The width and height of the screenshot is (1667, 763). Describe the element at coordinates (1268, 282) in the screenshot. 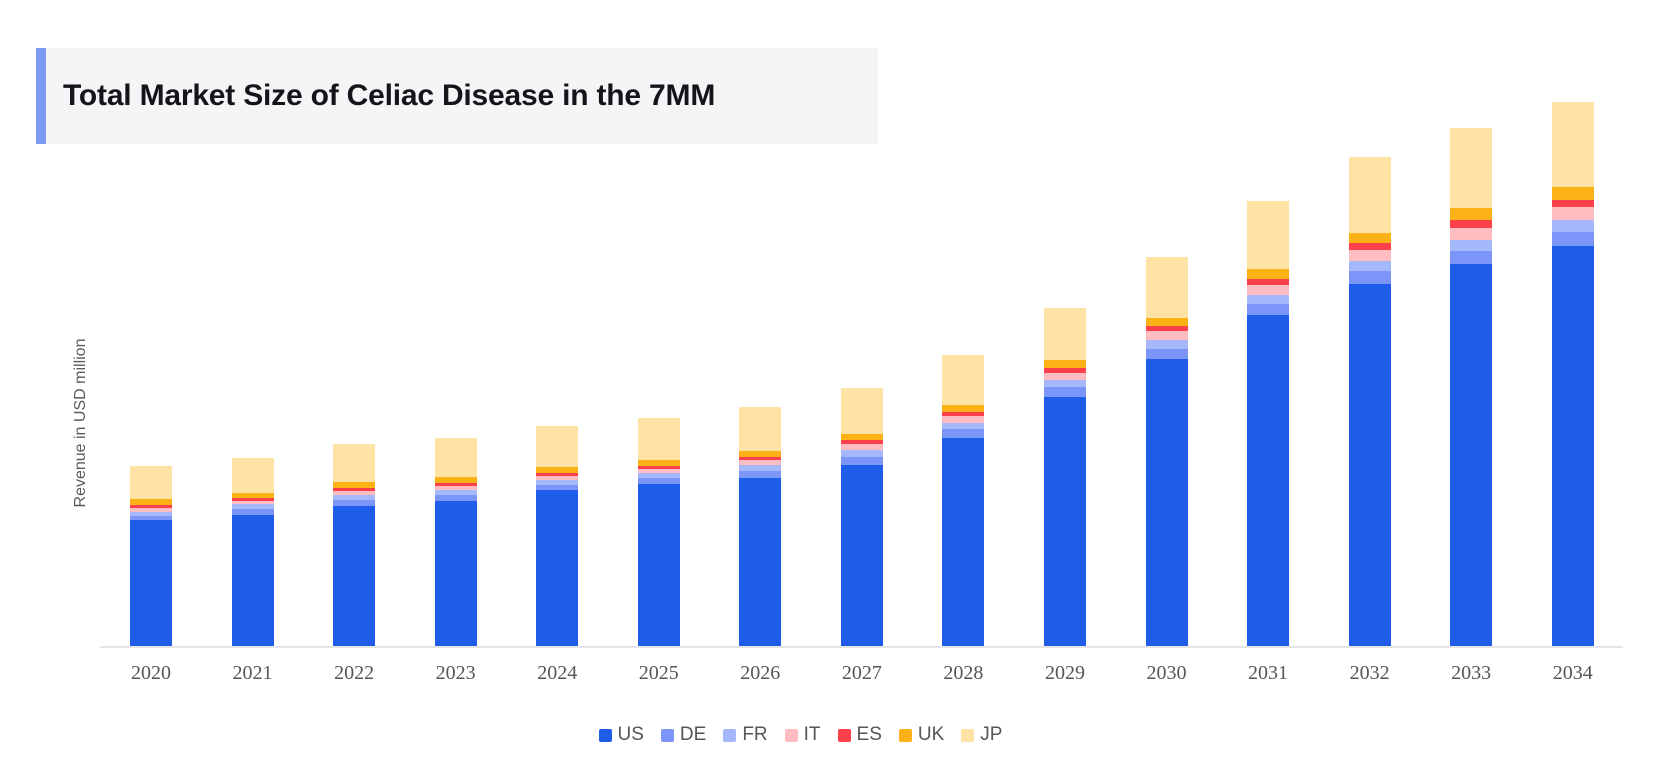

I see `bar-2031-segment-es` at that location.